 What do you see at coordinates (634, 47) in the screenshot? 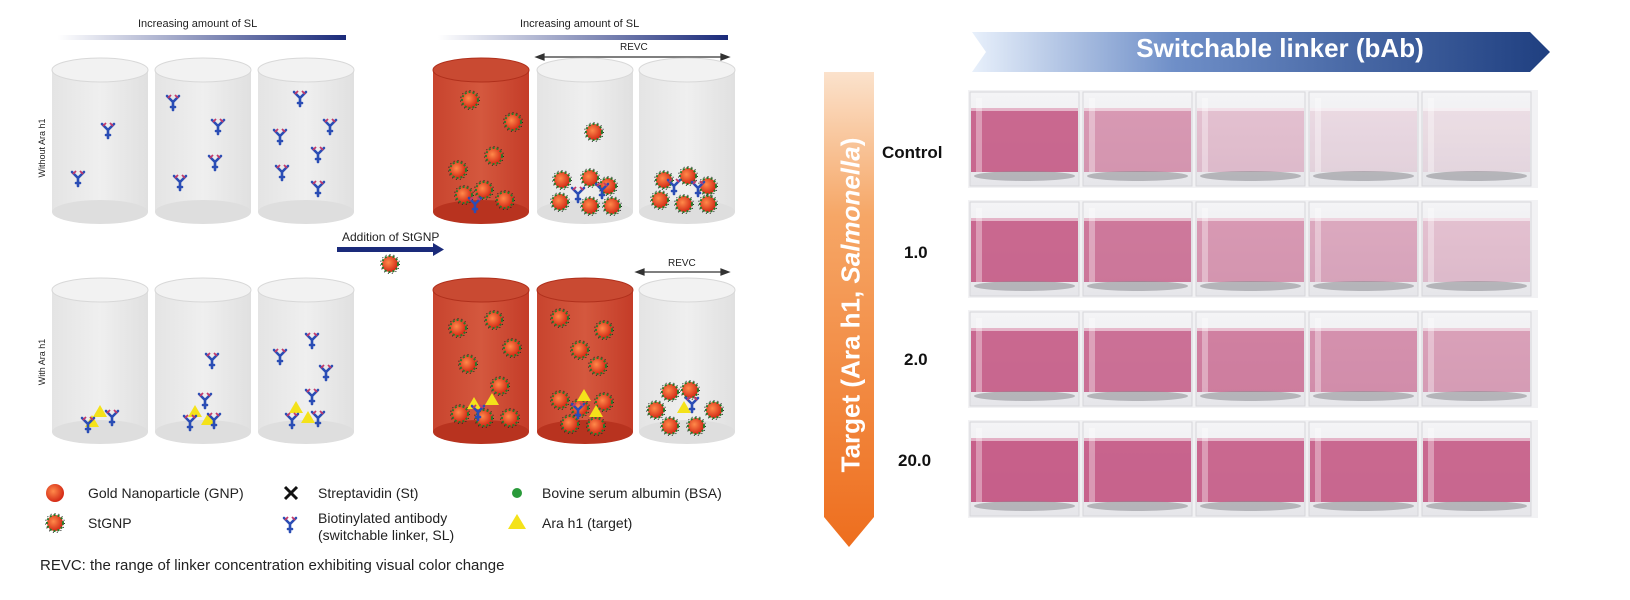
I see `revc-label-top: REVC` at bounding box center [634, 47].